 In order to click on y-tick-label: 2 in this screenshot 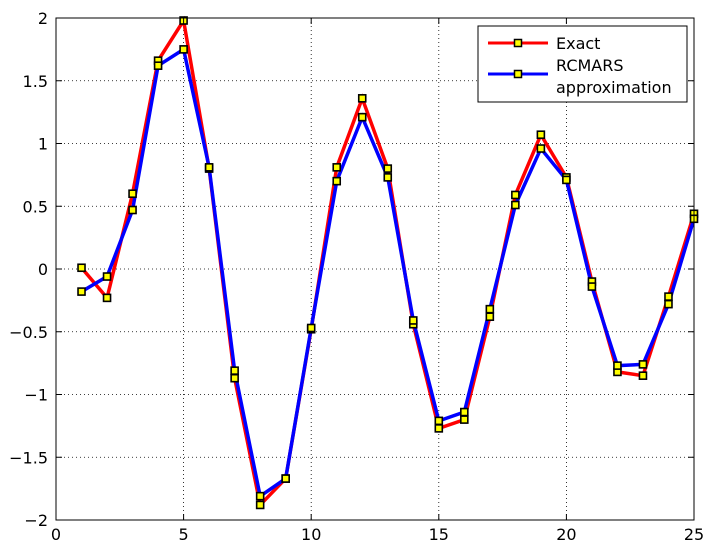, I will do `click(43, 18)`.